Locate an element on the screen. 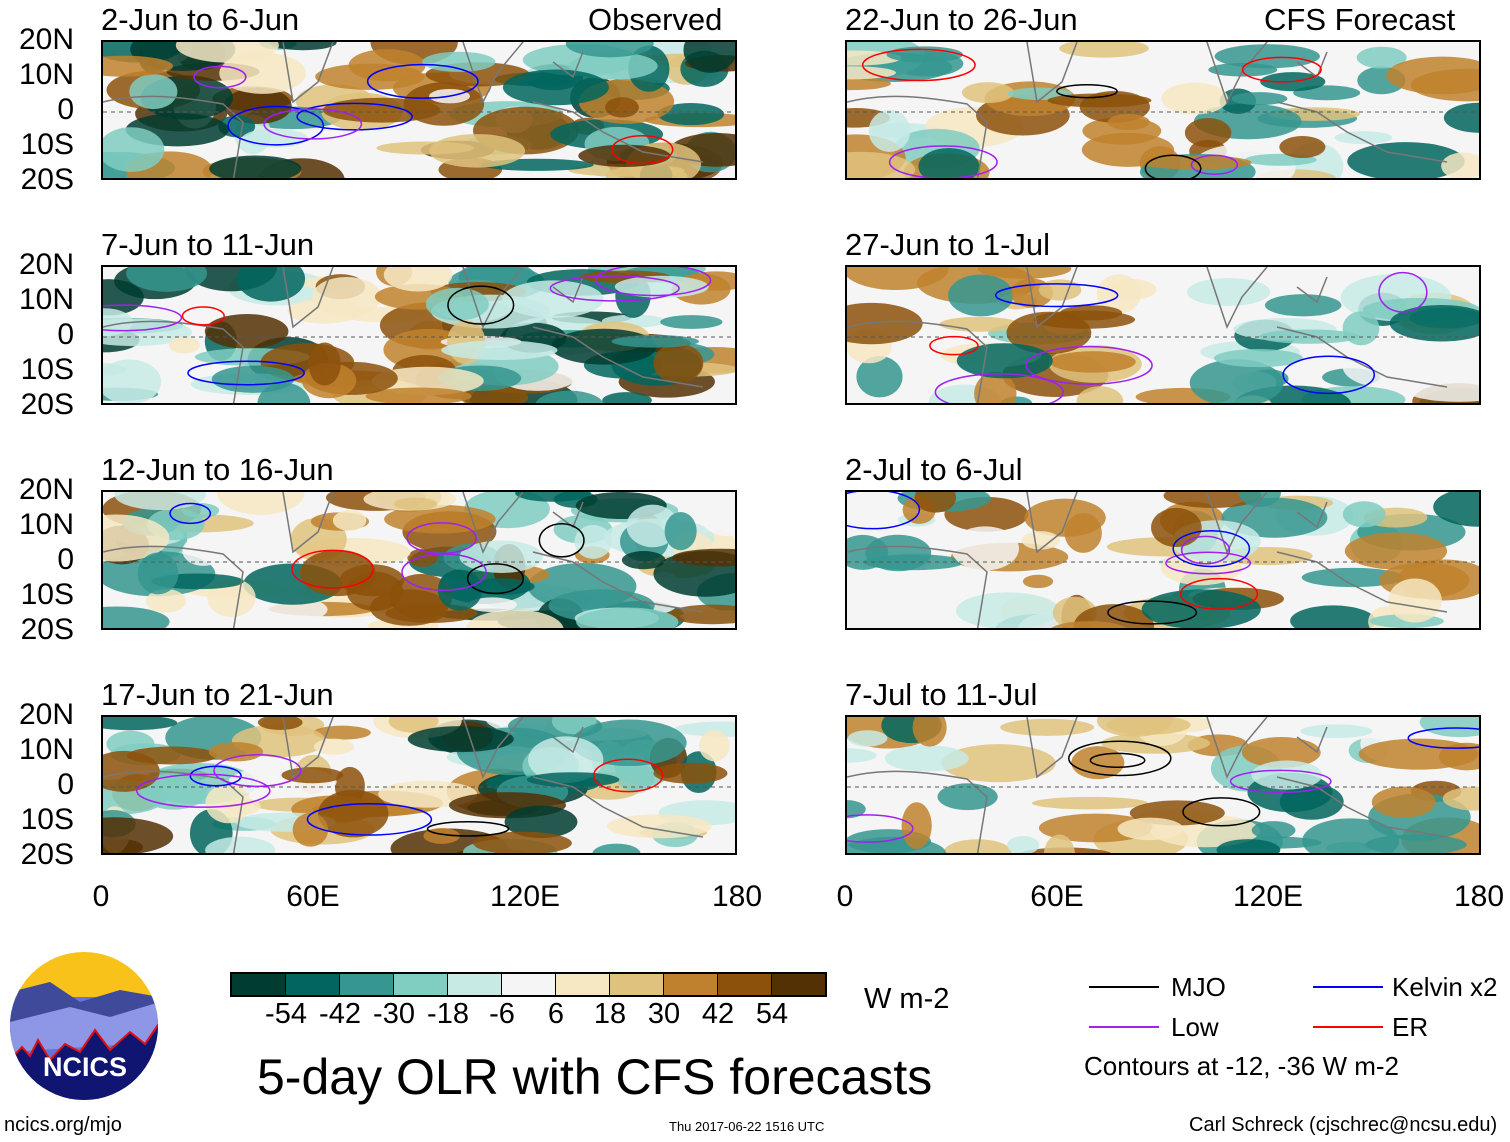 The image size is (1510, 1142). colorbar is located at coordinates (528, 984).